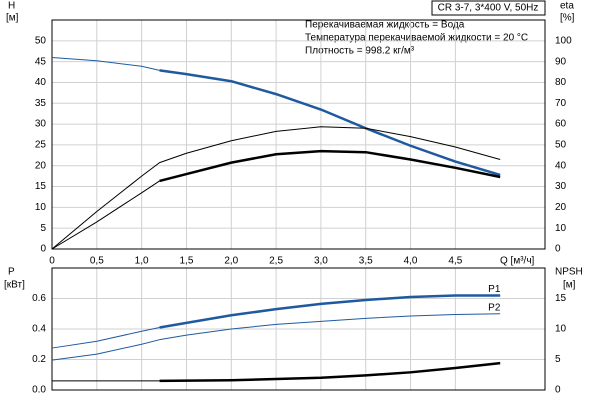  Describe the element at coordinates (39, 359) in the screenshot. I see `y-tick-label: 0.2` at that location.